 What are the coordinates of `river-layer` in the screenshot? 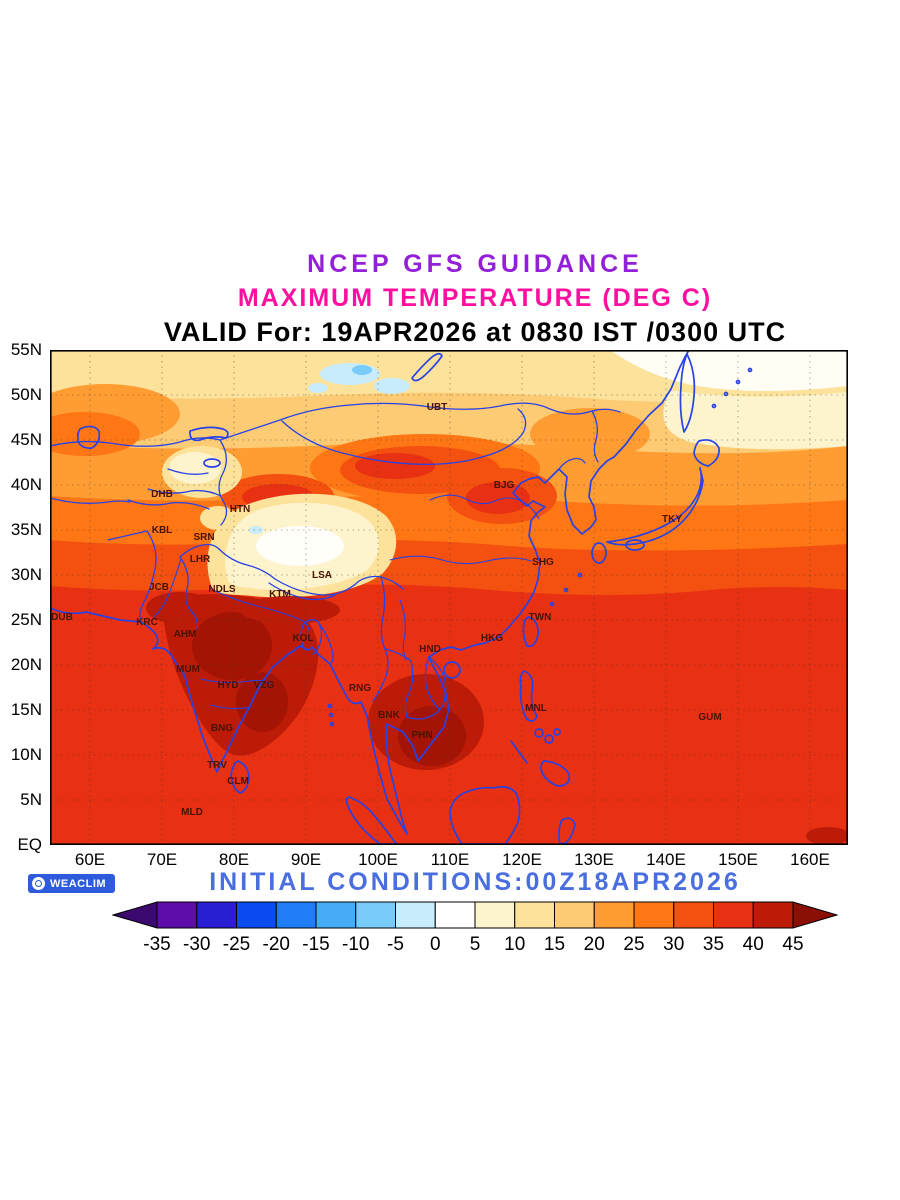 It's located at (346, 602).